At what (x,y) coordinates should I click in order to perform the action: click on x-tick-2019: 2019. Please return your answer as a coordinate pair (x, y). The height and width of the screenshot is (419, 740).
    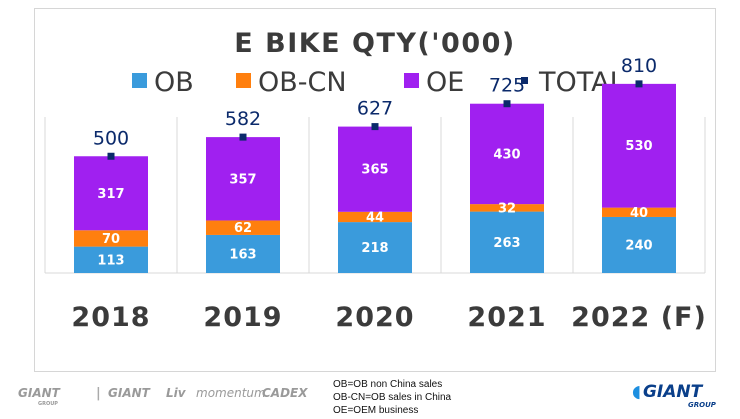
    Looking at the image, I should click on (242, 317).